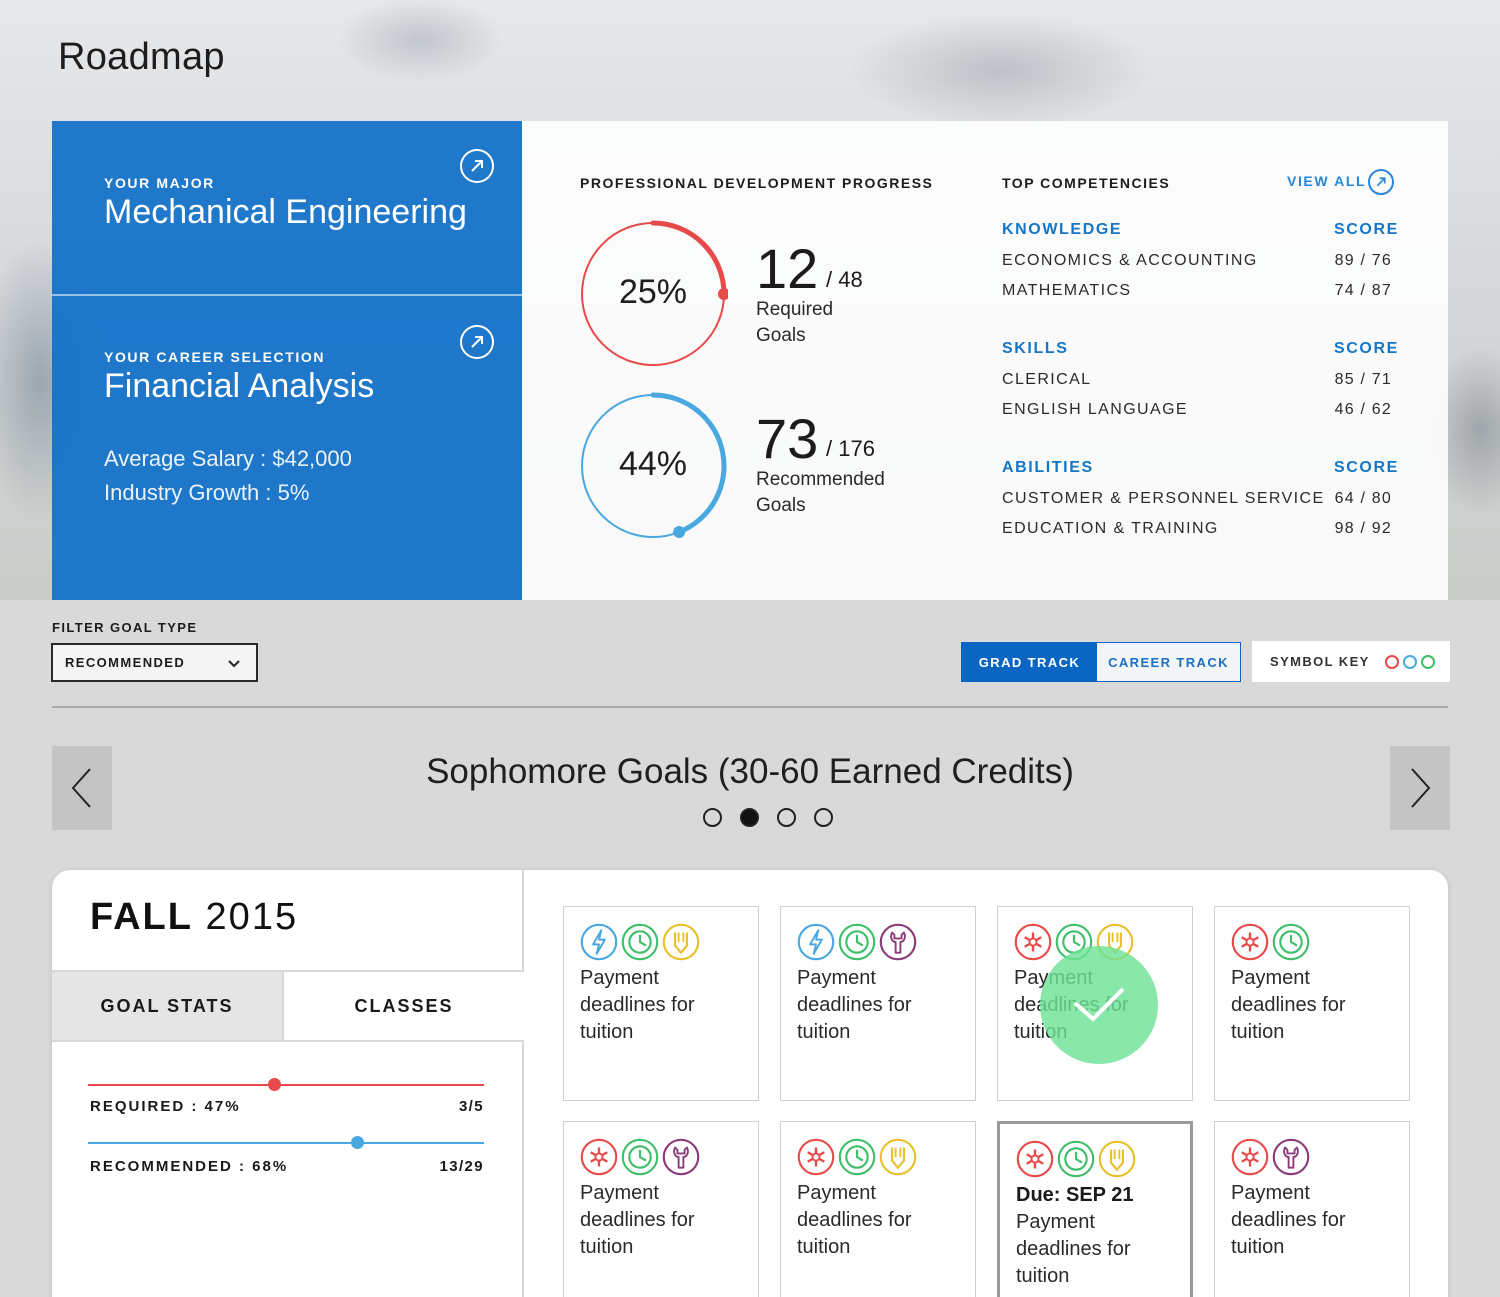  What do you see at coordinates (1086, 183) in the screenshot?
I see `competencies-title: TOP COMPETENCIES` at bounding box center [1086, 183].